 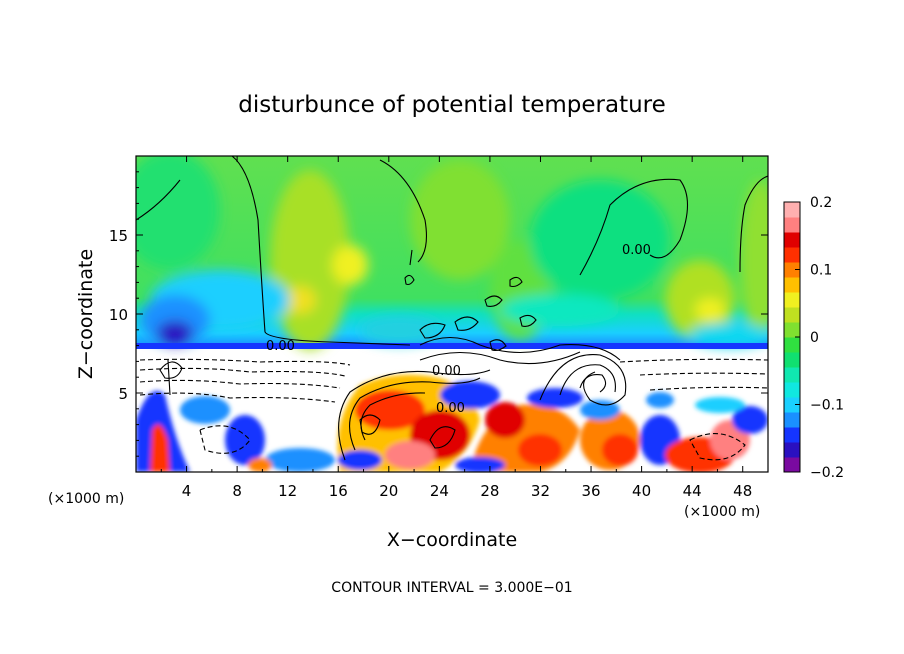 I want to click on x-units-left: (×1000 m), so click(x=86, y=499).